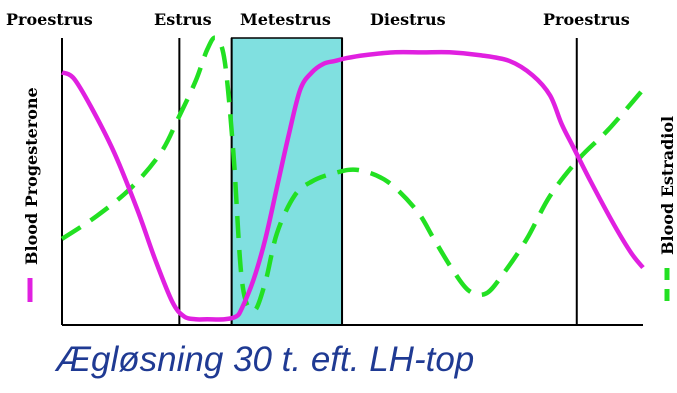  Describe the element at coordinates (265, 359) in the screenshot. I see `caption: Ægløsning 30 t. eft. LH-top` at that location.